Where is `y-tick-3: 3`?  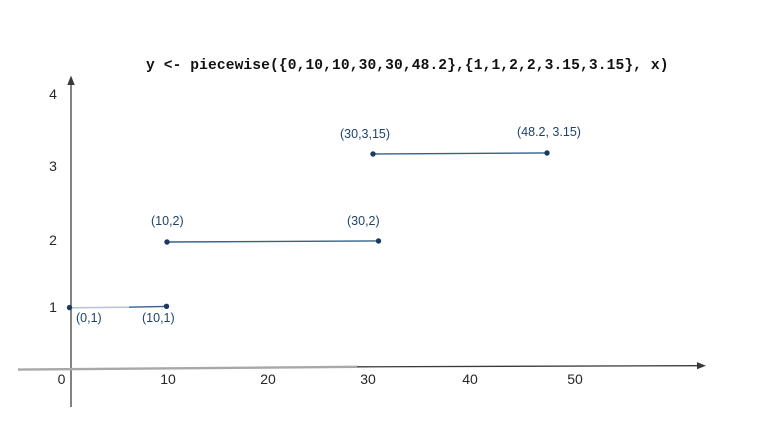
y-tick-3: 3 is located at coordinates (53, 166).